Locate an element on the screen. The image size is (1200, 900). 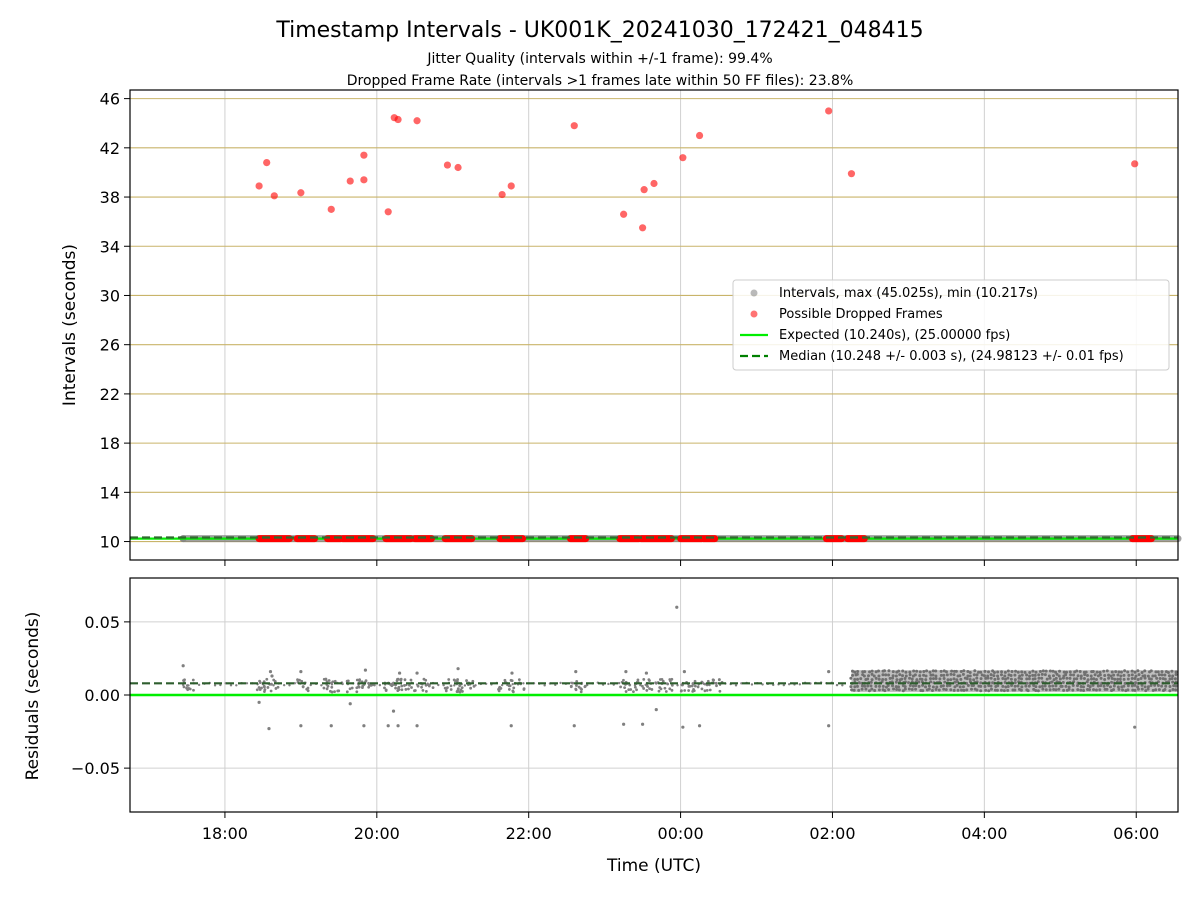
residual-outlier is located at coordinates (684, 672).